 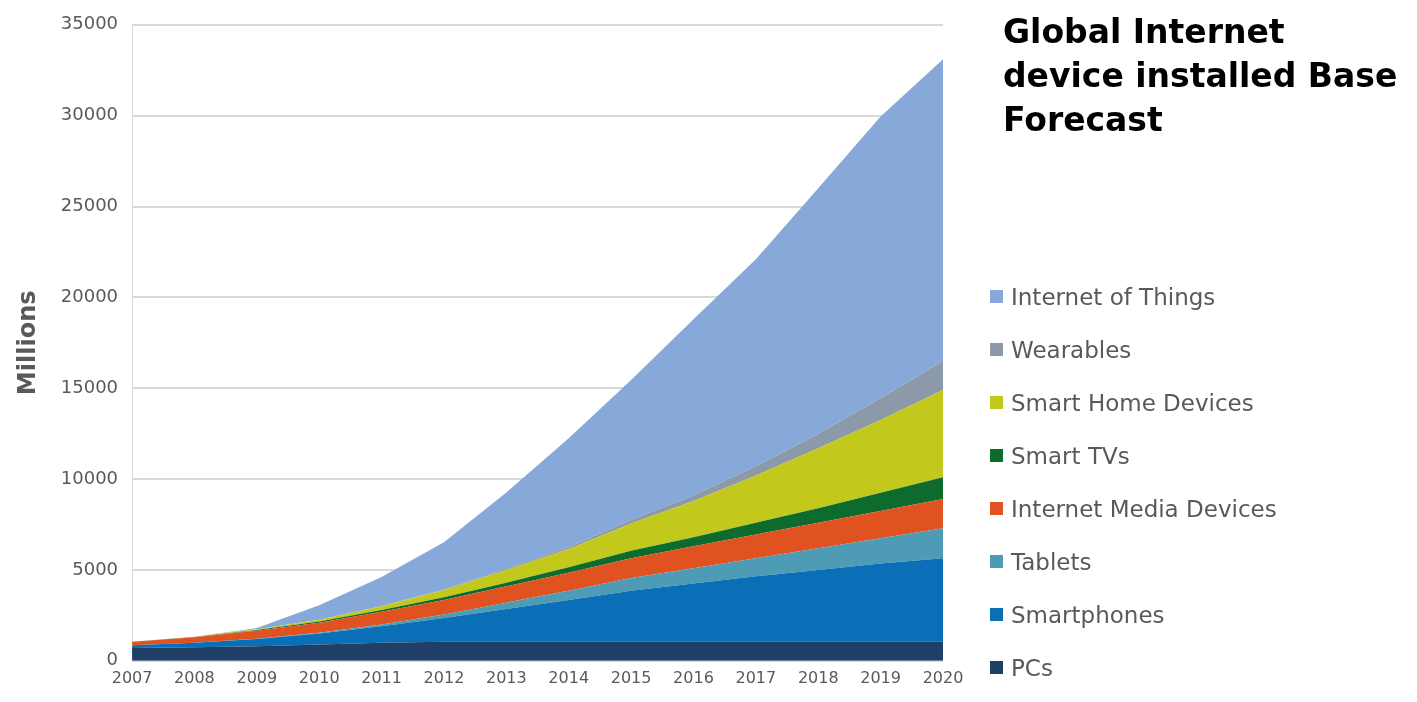 What do you see at coordinates (26, 343) in the screenshot?
I see `y-axis-title: Millions` at bounding box center [26, 343].